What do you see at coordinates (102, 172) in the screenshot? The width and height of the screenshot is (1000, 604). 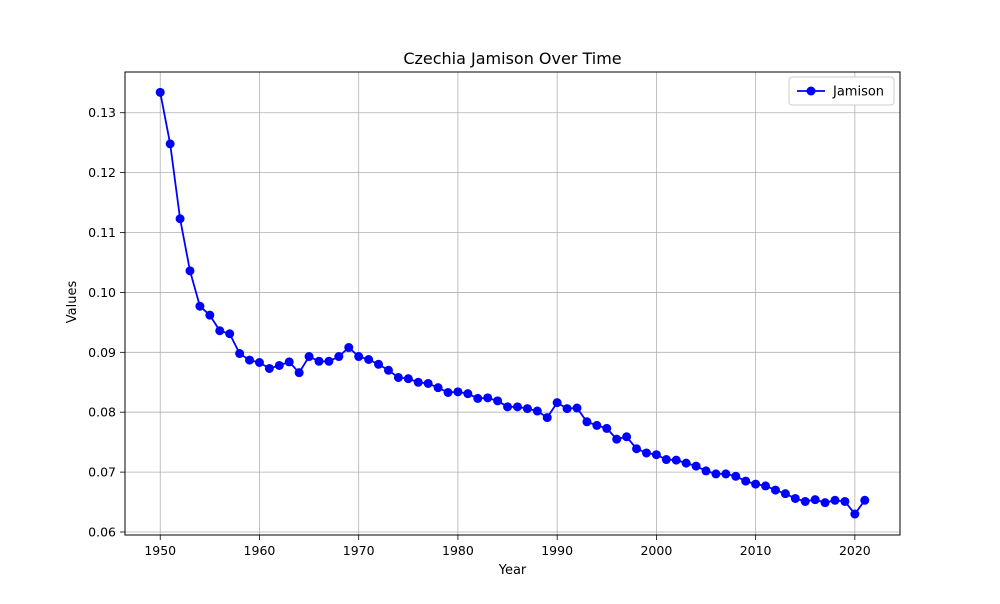 I see `y-tick-label: 0.12` at bounding box center [102, 172].